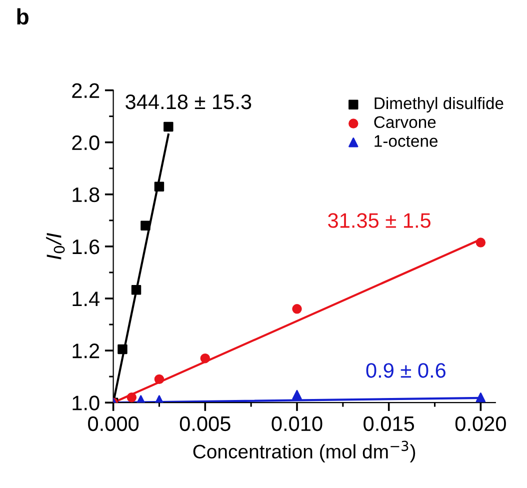 The width and height of the screenshot is (527, 488). Describe the element at coordinates (86, 403) in the screenshot. I see `y-tick-label: 1.0` at that location.